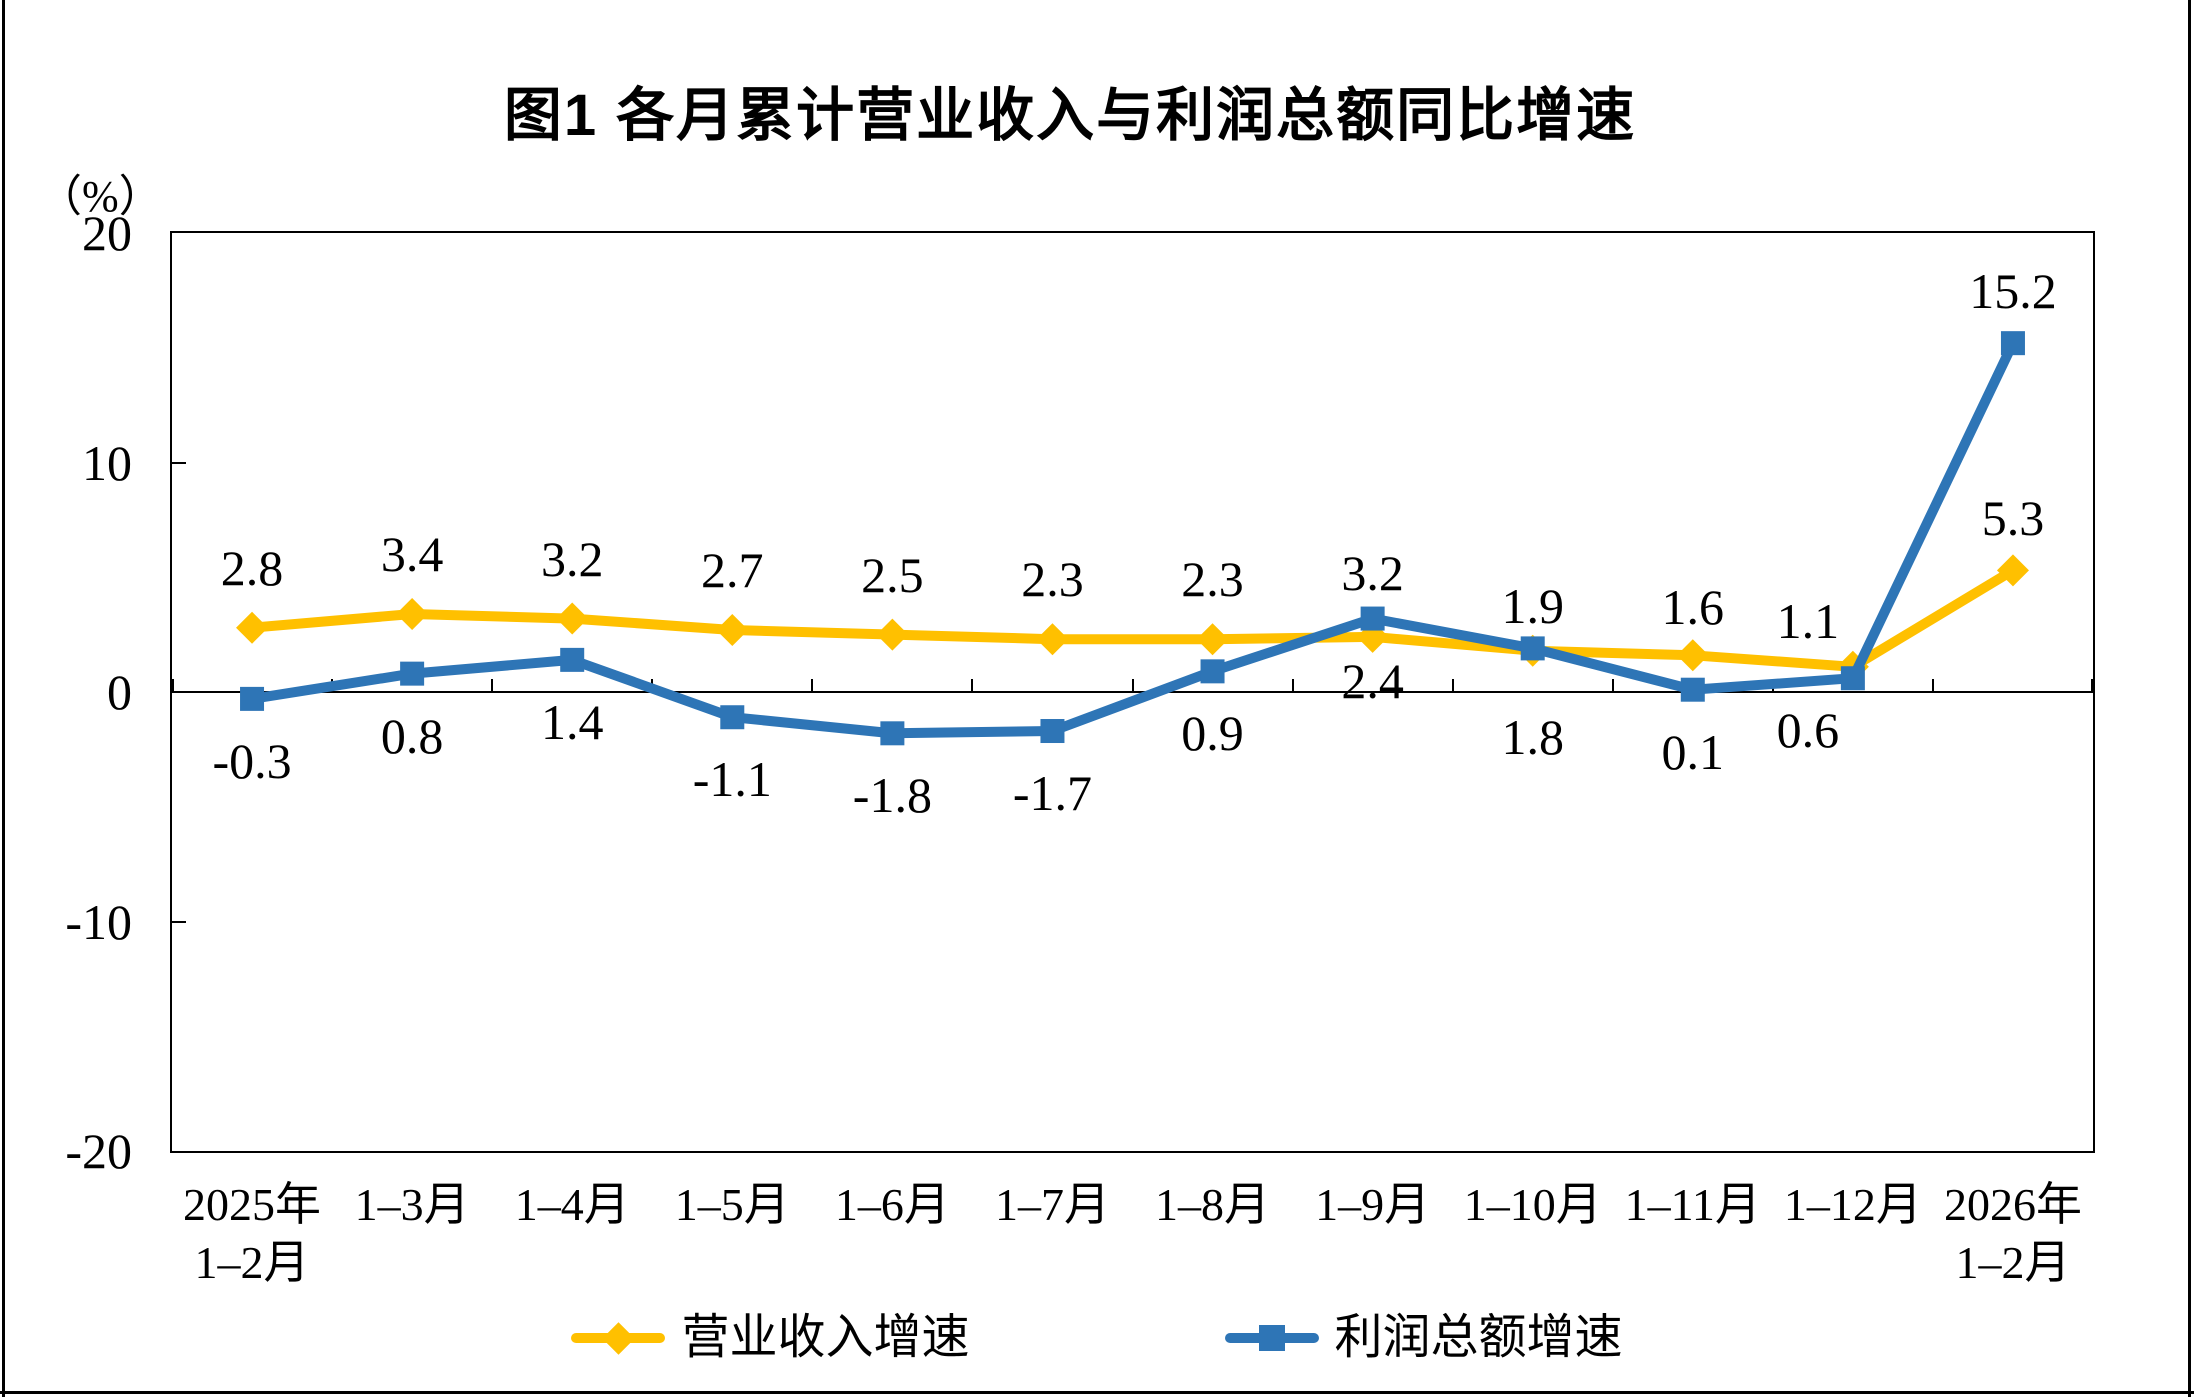 This screenshot has height=1397, width=2194. Describe the element at coordinates (98, 921) in the screenshot. I see `y-axis-tick-label: -10` at that location.